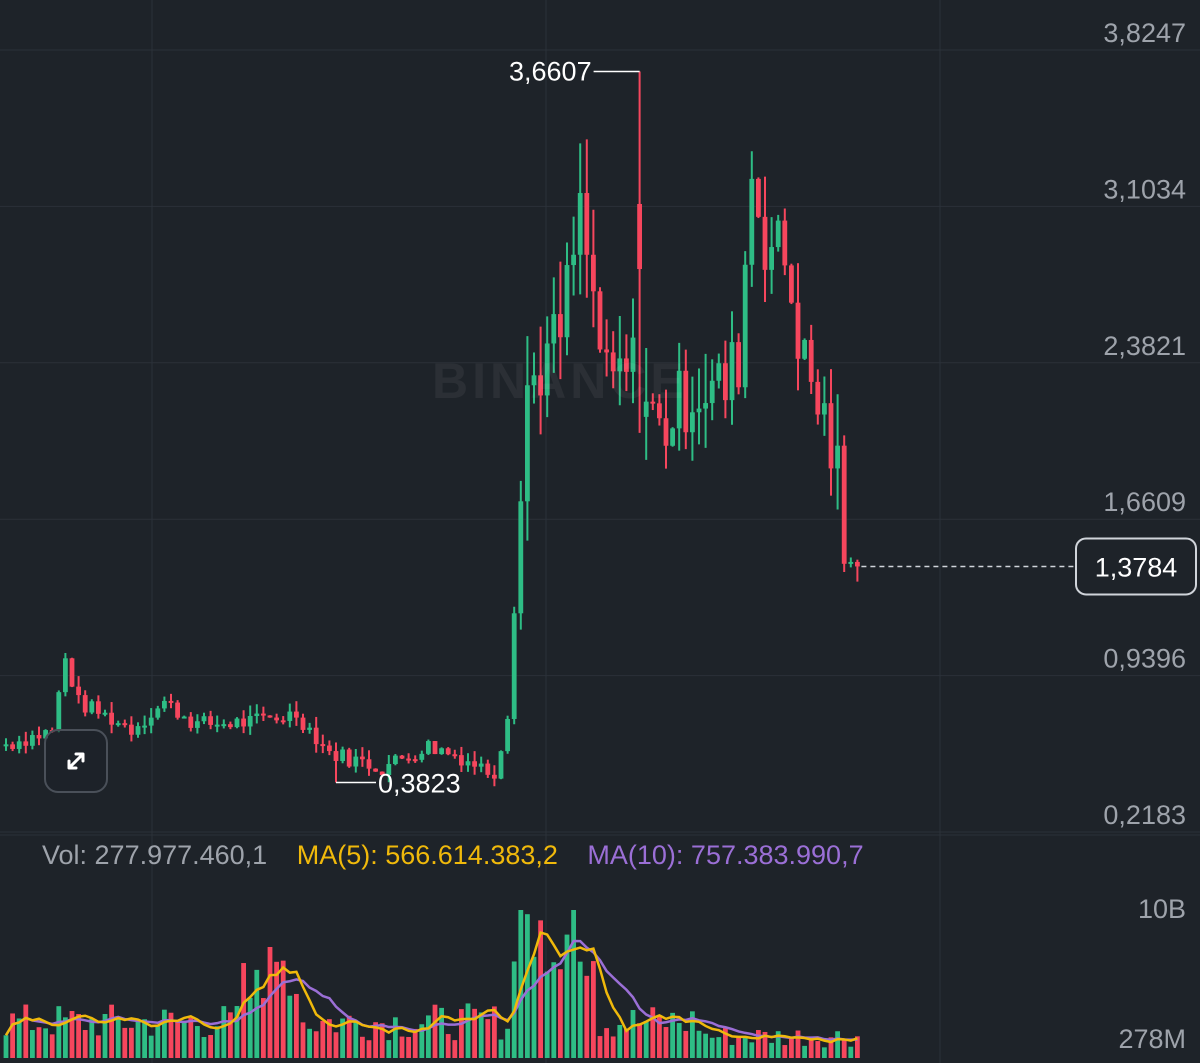  What do you see at coordinates (431, 987) in the screenshot?
I see `ma5-line` at bounding box center [431, 987].